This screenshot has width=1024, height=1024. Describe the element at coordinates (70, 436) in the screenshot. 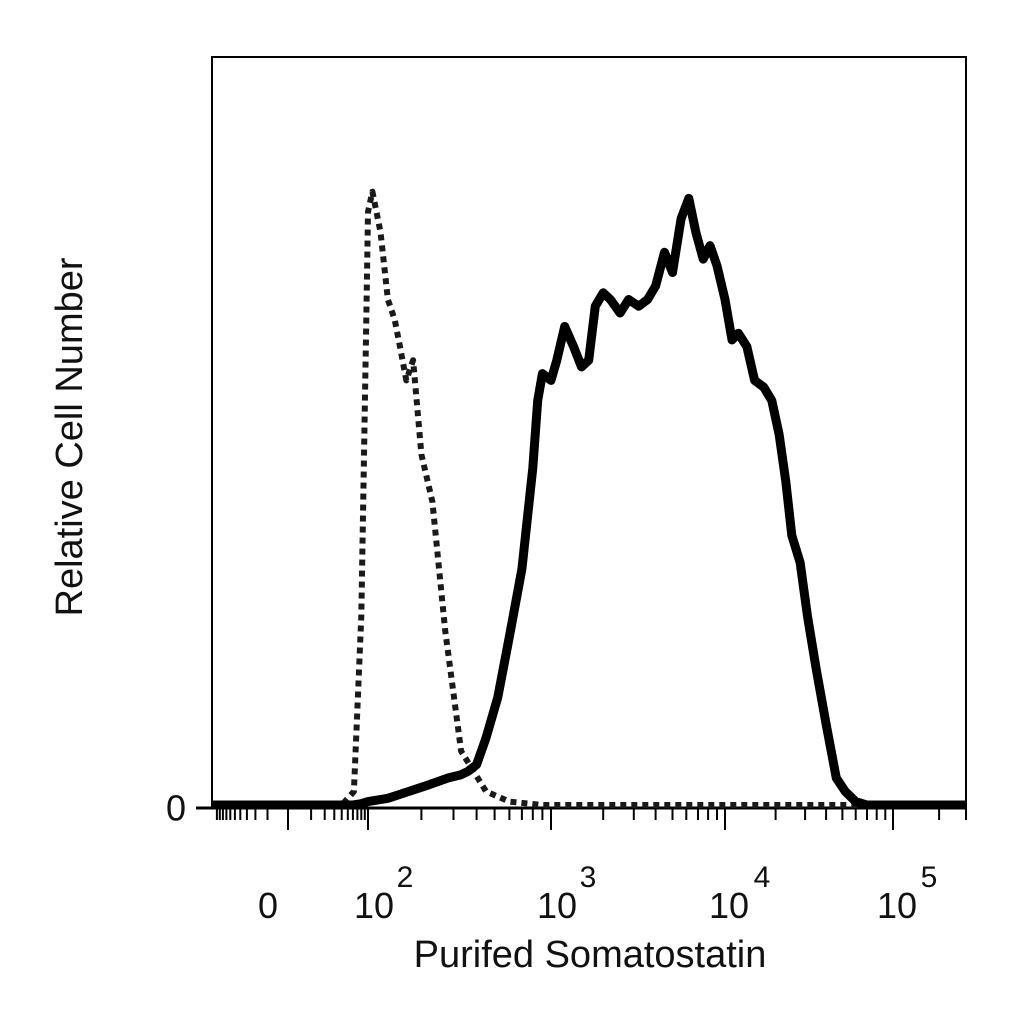

I see `y-axis-label: Relative Cell Number` at that location.